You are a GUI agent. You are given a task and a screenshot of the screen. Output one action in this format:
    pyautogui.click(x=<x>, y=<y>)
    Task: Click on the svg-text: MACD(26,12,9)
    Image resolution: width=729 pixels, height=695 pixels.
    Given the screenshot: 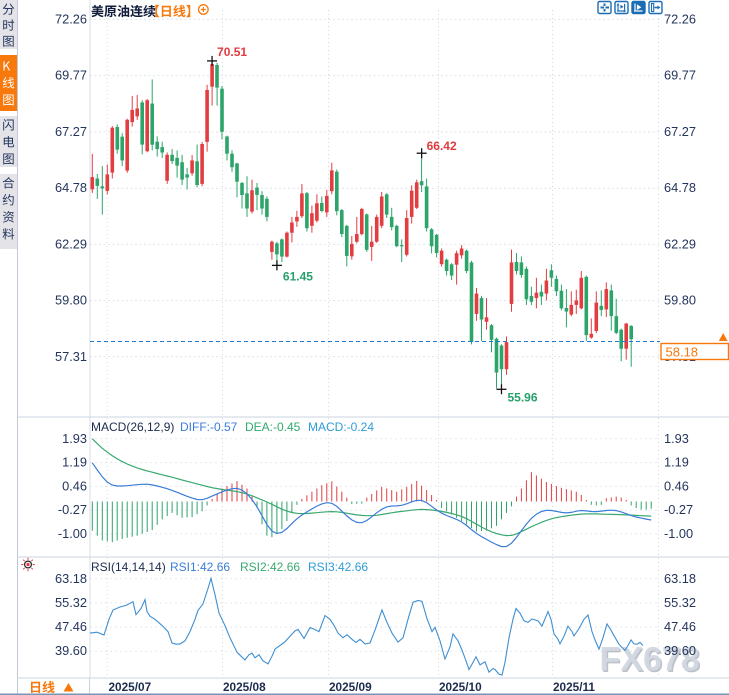 What is the action you would take?
    pyautogui.click(x=132, y=427)
    